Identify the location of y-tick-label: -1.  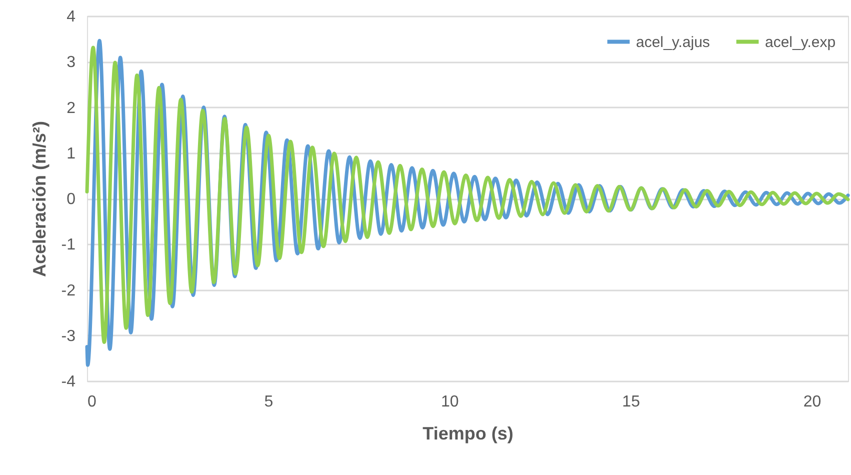
(68, 245).